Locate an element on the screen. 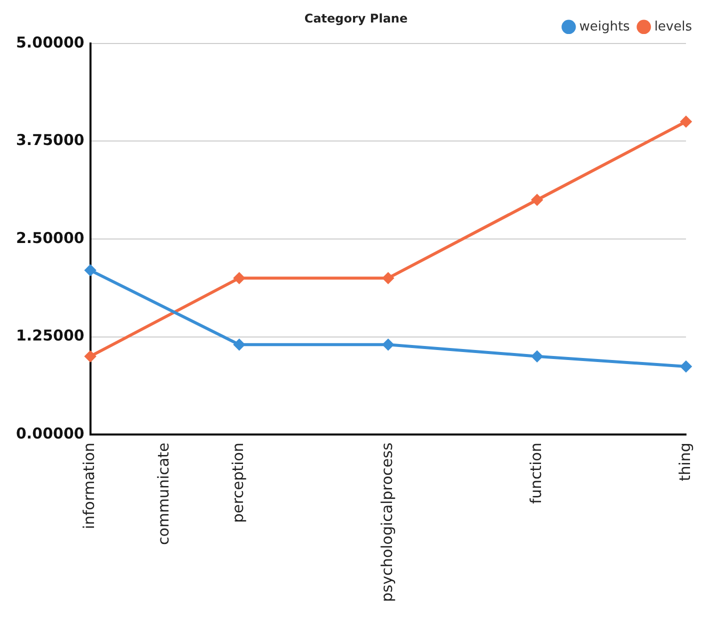  y-tick-label: 1.25000 is located at coordinates (50, 335).